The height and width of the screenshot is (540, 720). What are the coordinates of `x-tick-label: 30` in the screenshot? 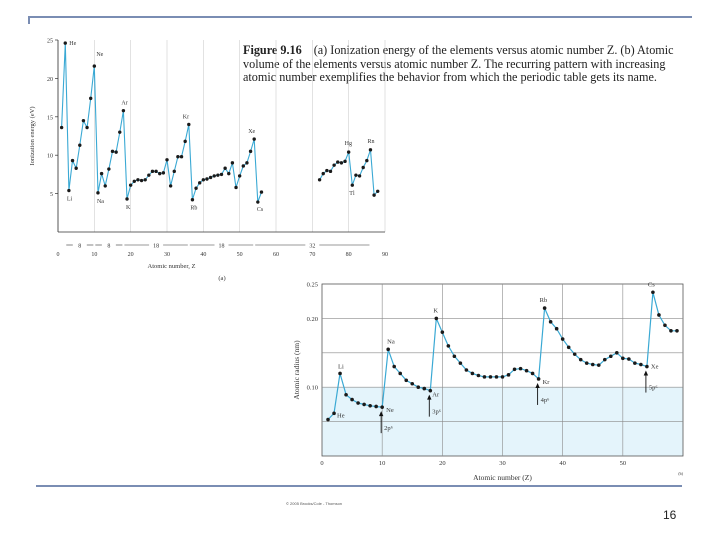 It's located at (167, 255).